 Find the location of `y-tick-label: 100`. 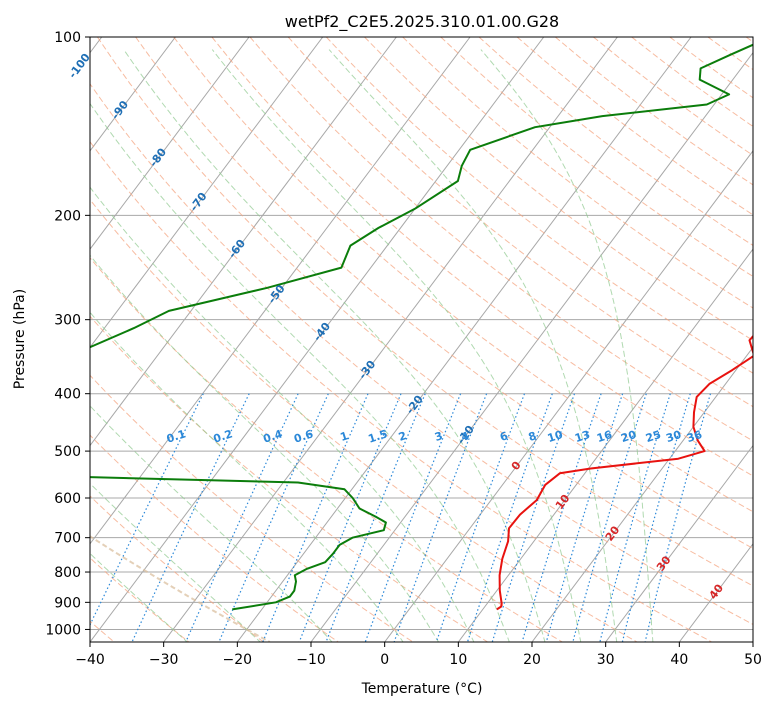

y-tick-label: 100 is located at coordinates (67, 38).